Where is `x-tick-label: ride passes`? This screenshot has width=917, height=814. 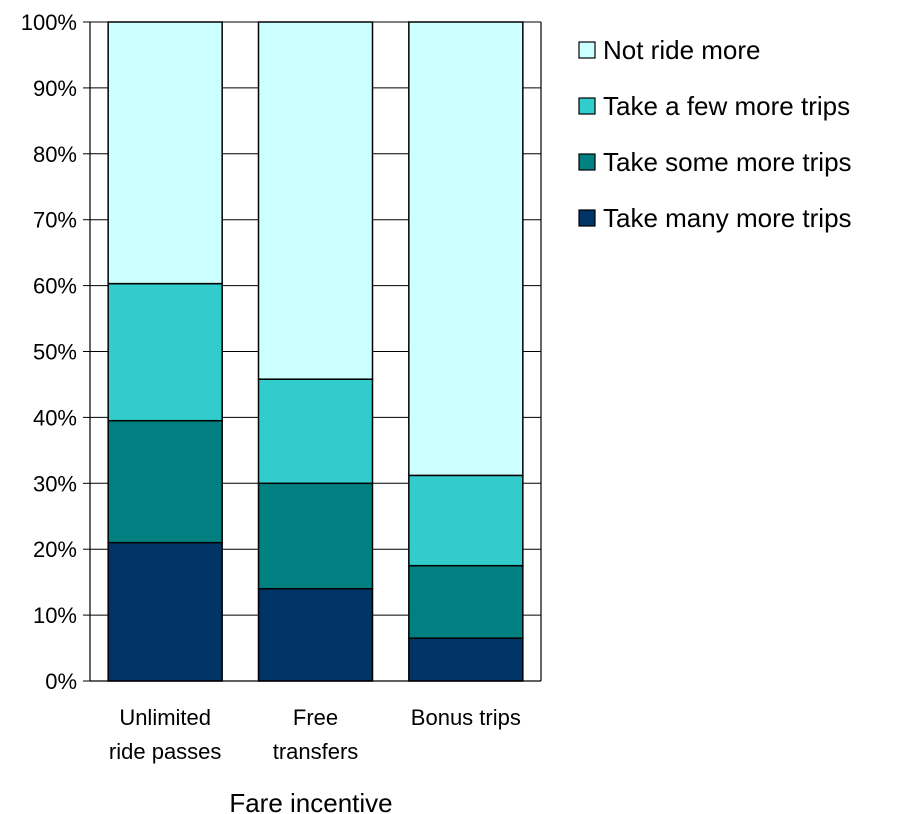 x-tick-label: ride passes is located at coordinates (165, 751).